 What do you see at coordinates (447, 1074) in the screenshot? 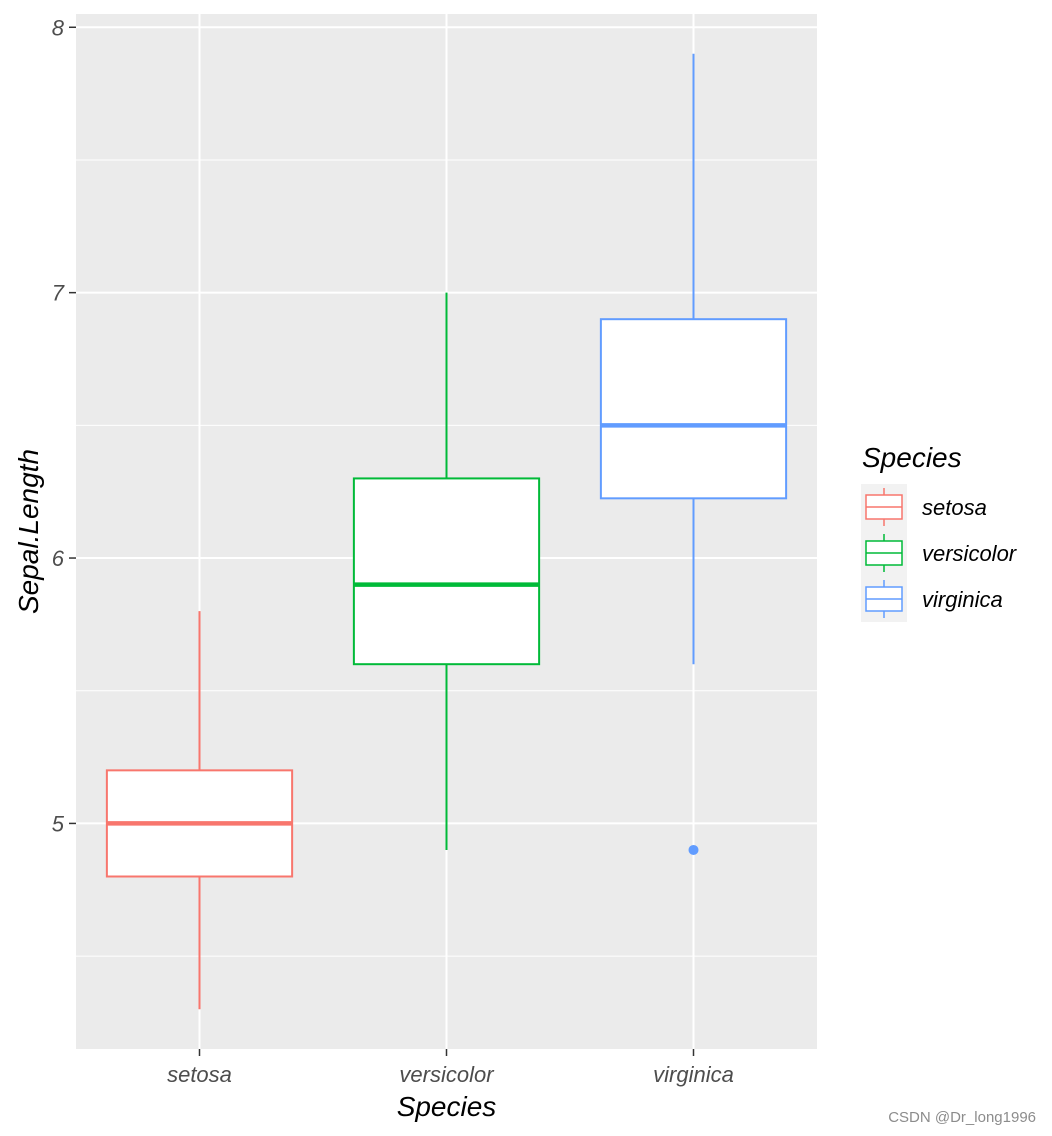
I see `x-tick-label: versicolor` at bounding box center [447, 1074].